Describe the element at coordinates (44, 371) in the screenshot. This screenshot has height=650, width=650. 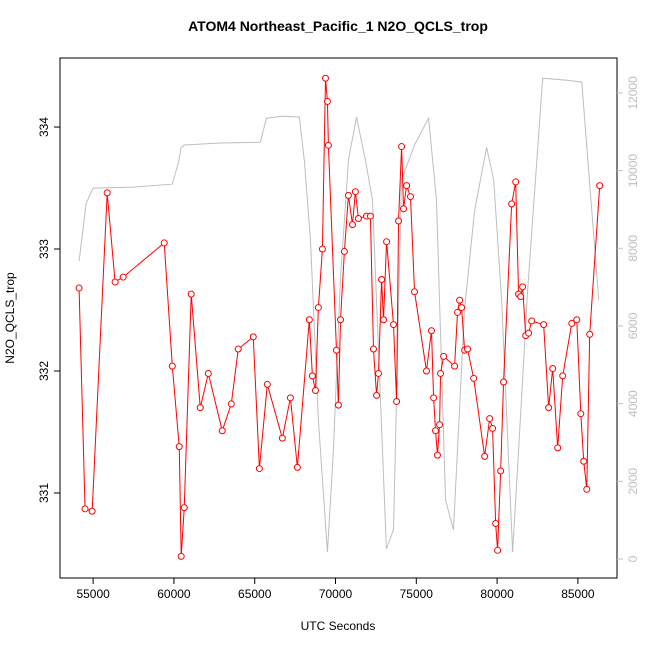
I see `y-tick-label: 332` at that location.